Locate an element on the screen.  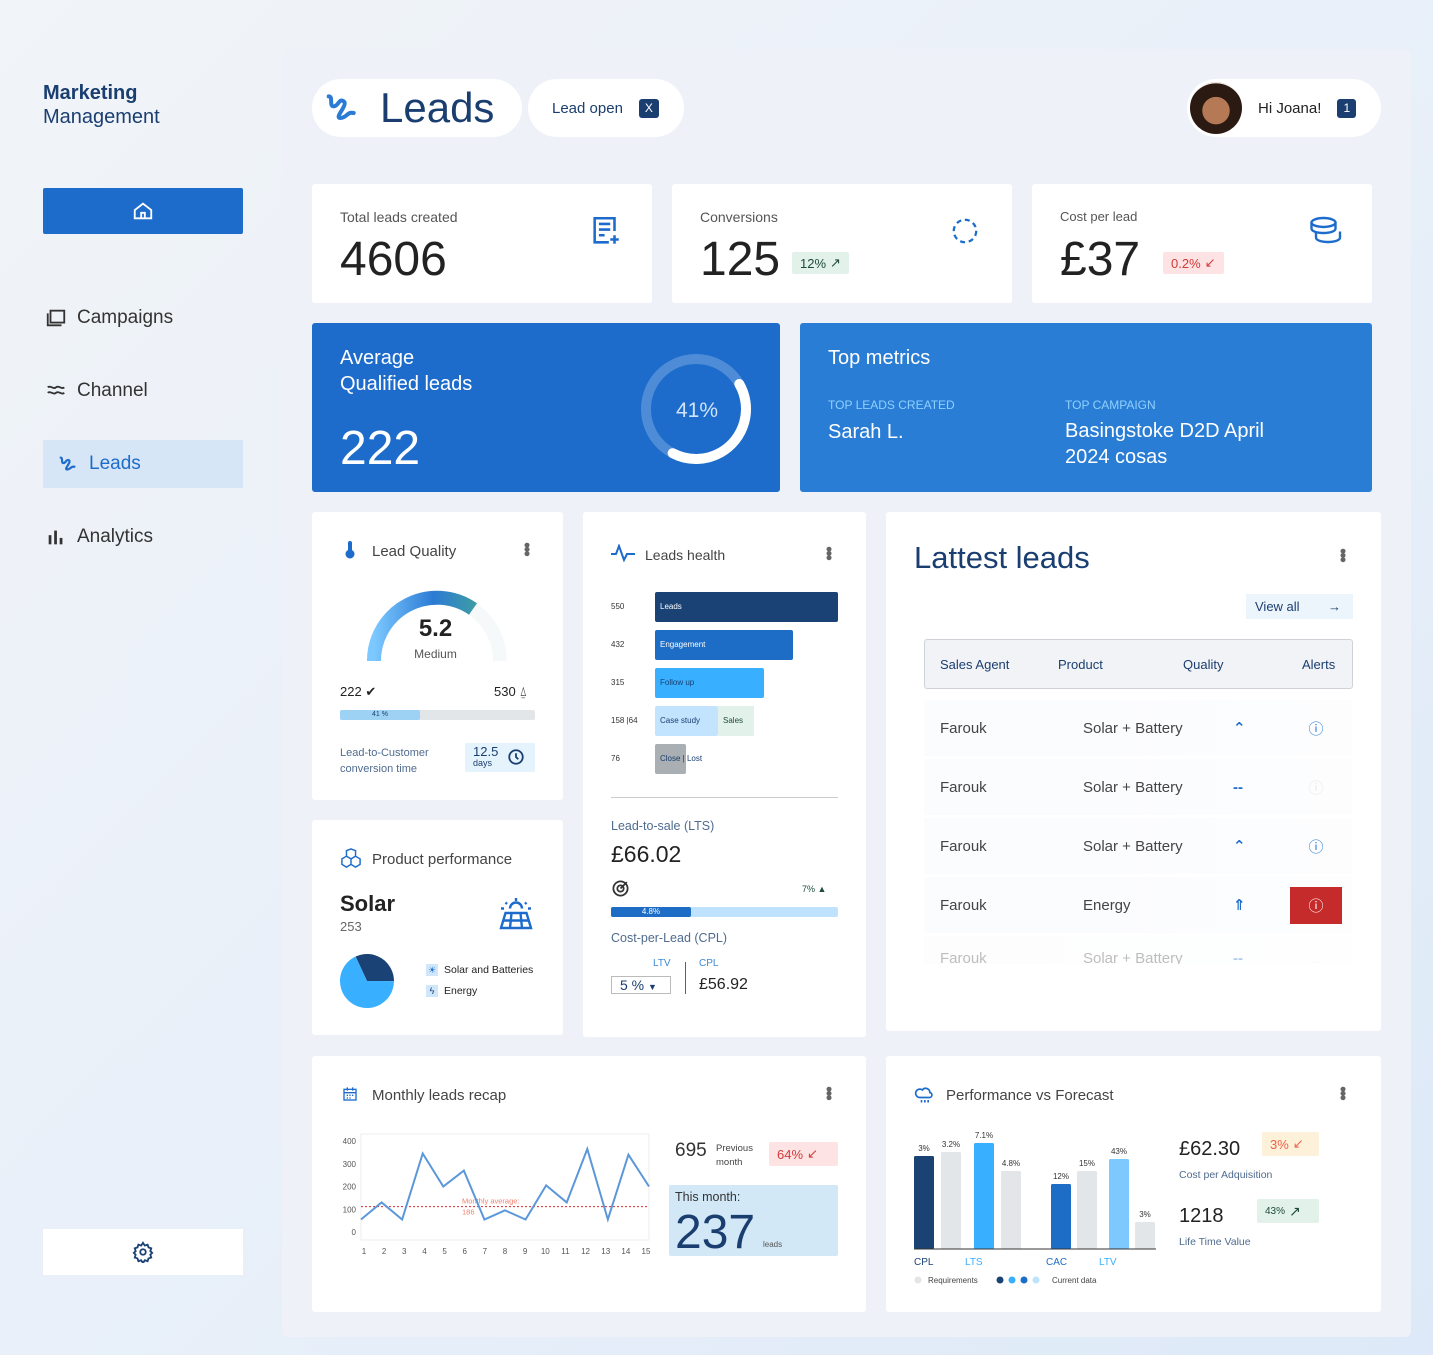
lts-change: 7% ▲ is located at coordinates (814, 889).